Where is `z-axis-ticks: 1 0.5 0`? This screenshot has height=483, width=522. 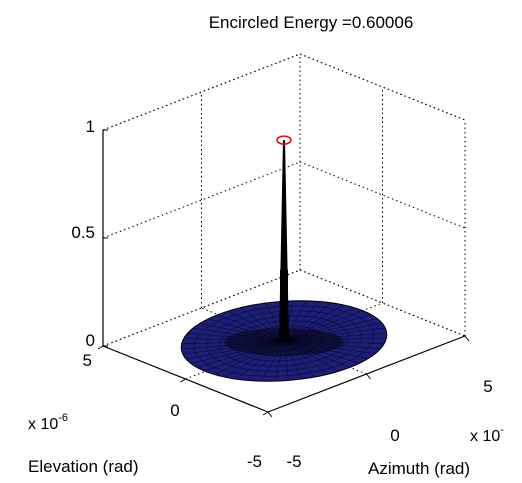 z-axis-ticks: 1 0.5 0 is located at coordinates (83, 233).